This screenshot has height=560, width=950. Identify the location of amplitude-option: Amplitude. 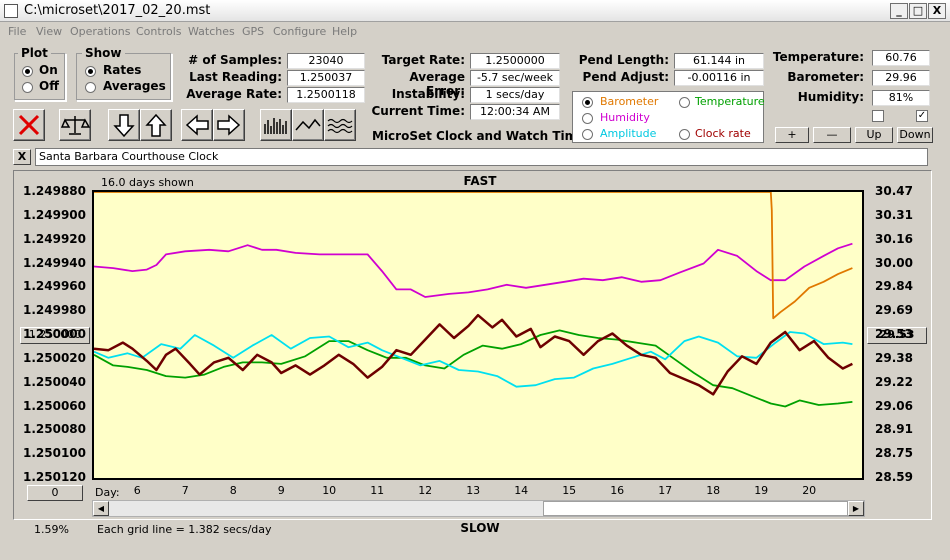
(628, 133).